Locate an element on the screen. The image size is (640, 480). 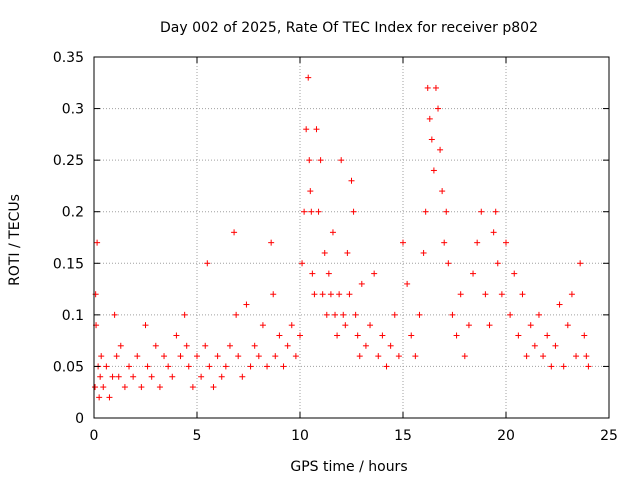
x-tick-label: 10 is located at coordinates (300, 436).